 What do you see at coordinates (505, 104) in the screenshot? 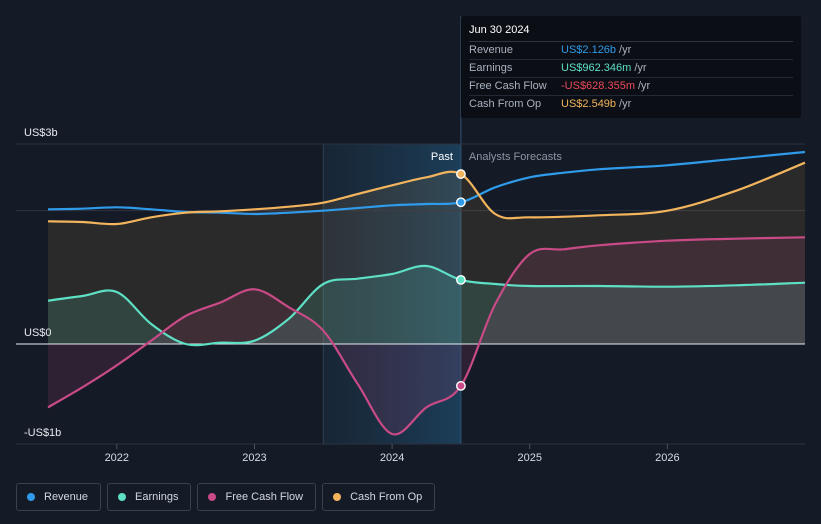
I see `tooltip-label: Cash From Op` at bounding box center [505, 104].